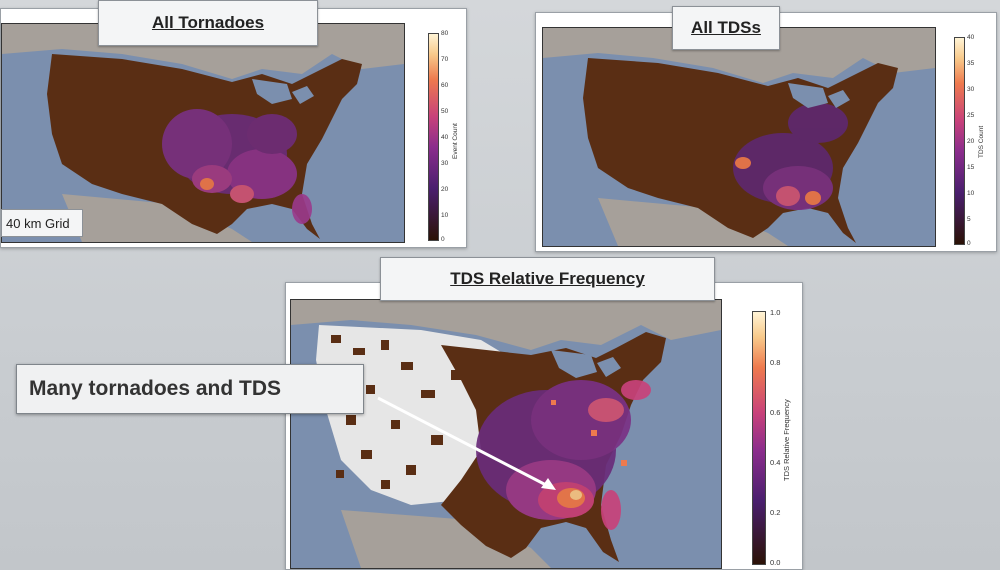 This screenshot has width=1000, height=570. I want to click on event-count-colorbar, so click(433, 137).